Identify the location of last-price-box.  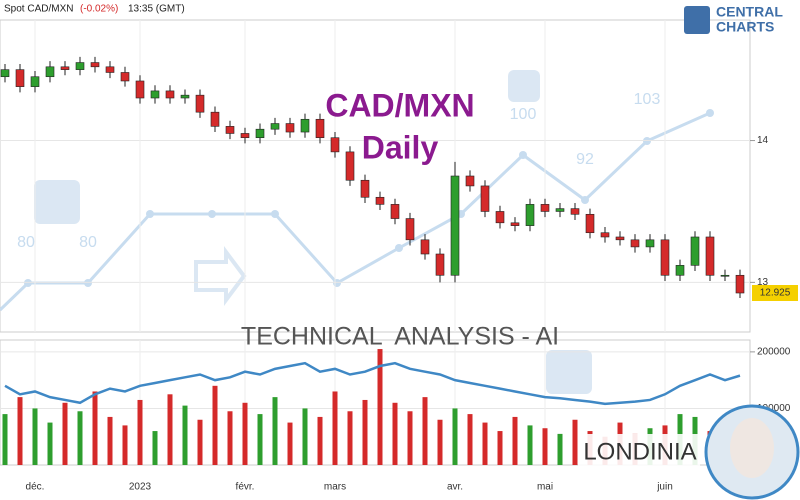
(775, 293).